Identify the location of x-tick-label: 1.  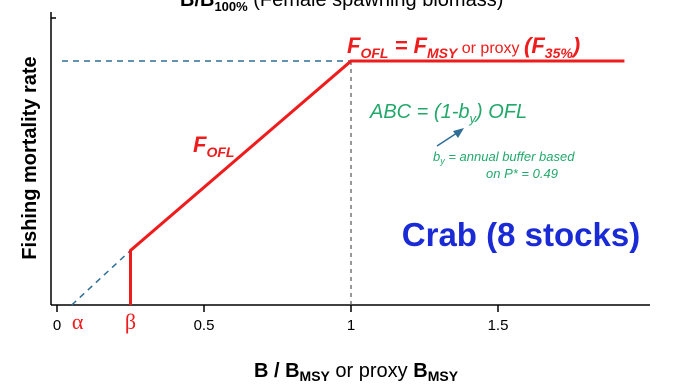
(351, 325).